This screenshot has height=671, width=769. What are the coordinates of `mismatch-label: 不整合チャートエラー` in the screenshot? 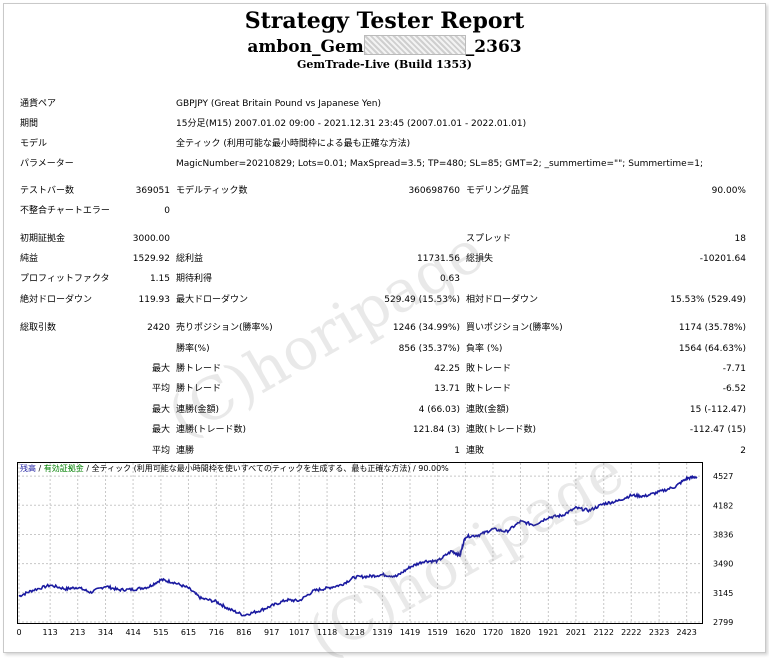 It's located at (65, 211).